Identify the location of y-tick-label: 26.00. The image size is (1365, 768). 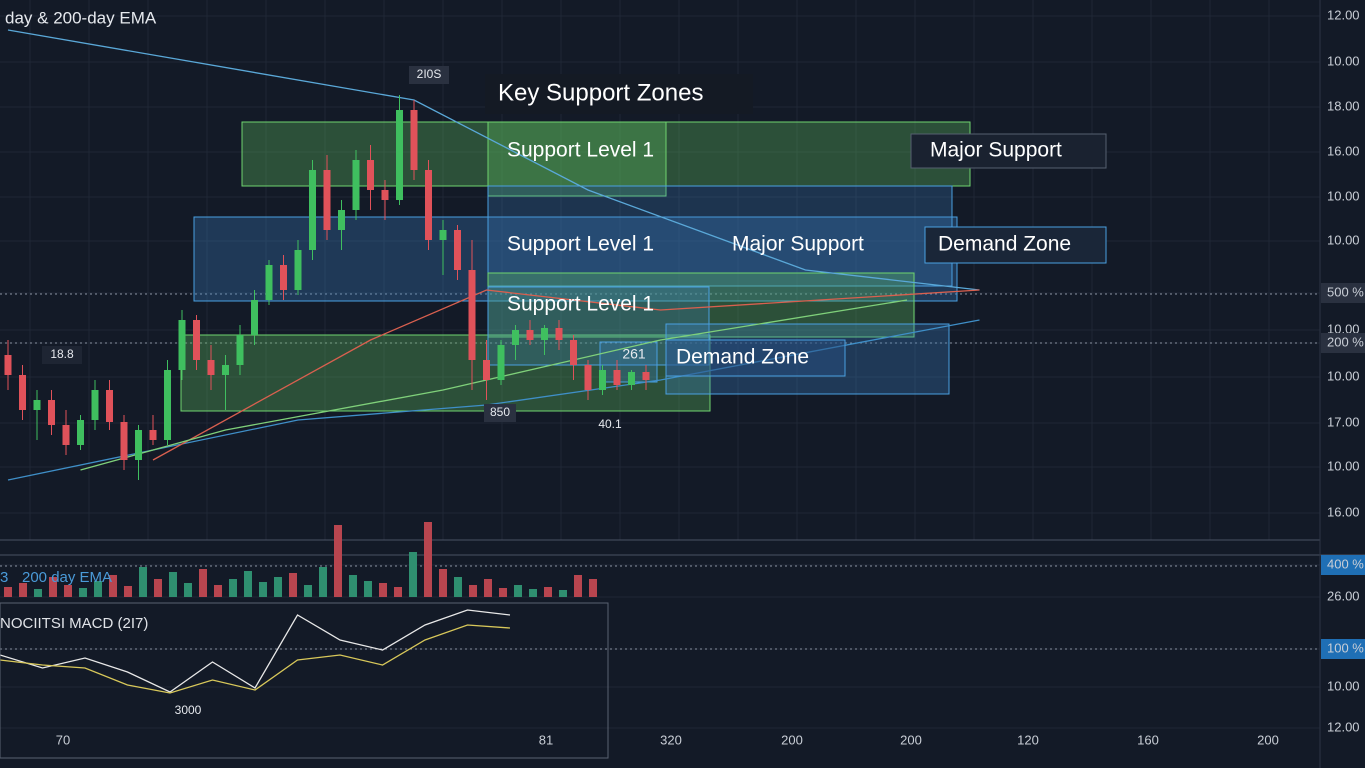
(1343, 595).